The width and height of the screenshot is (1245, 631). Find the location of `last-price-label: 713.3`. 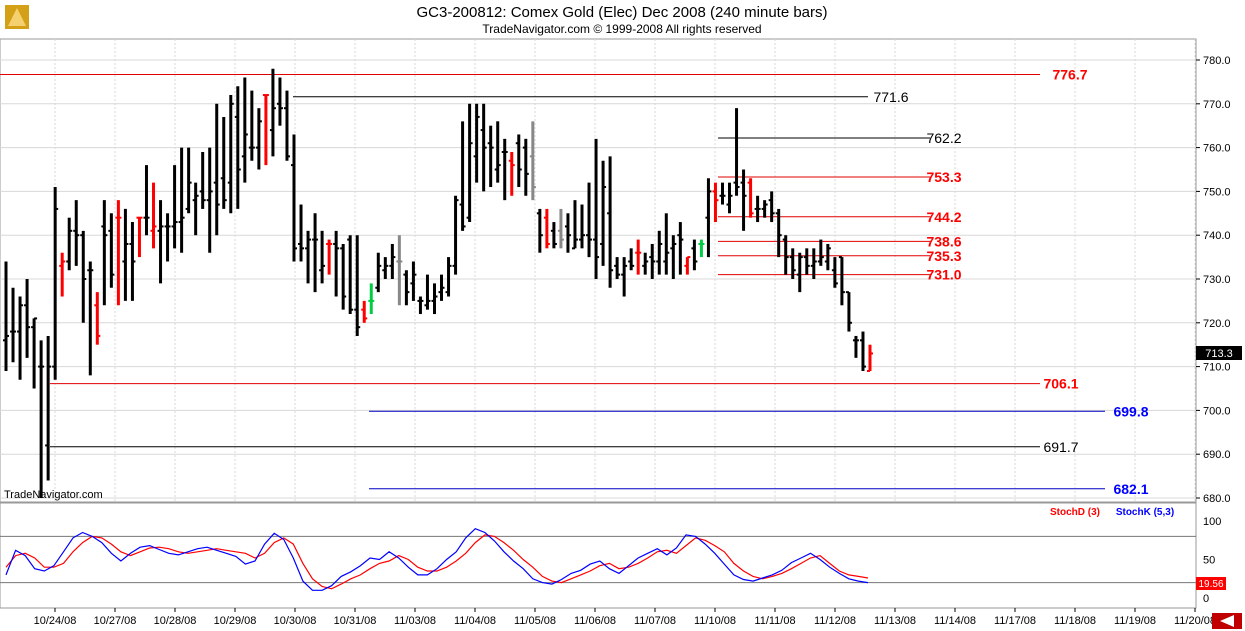

last-price-label: 713.3 is located at coordinates (1219, 354).